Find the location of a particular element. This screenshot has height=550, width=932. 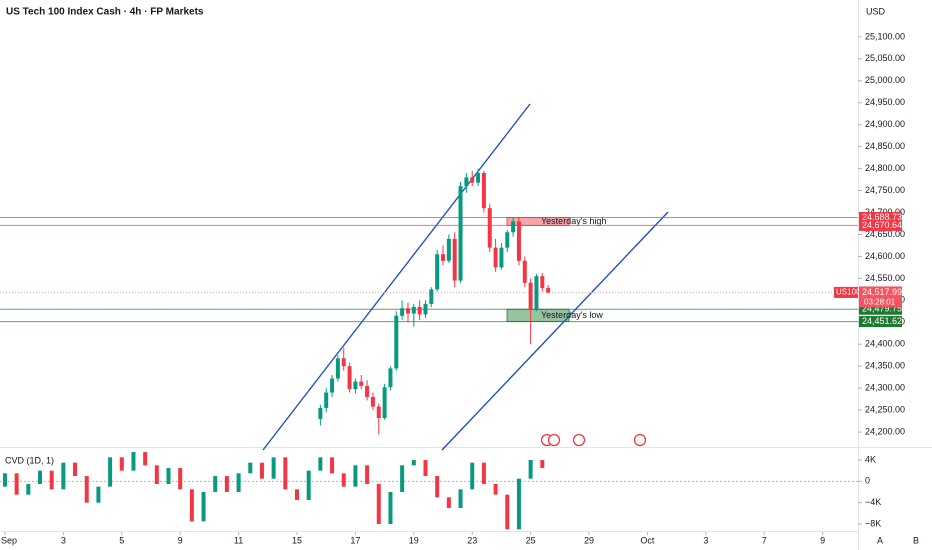

y-tick-label: 24,850.00 is located at coordinates (885, 146).